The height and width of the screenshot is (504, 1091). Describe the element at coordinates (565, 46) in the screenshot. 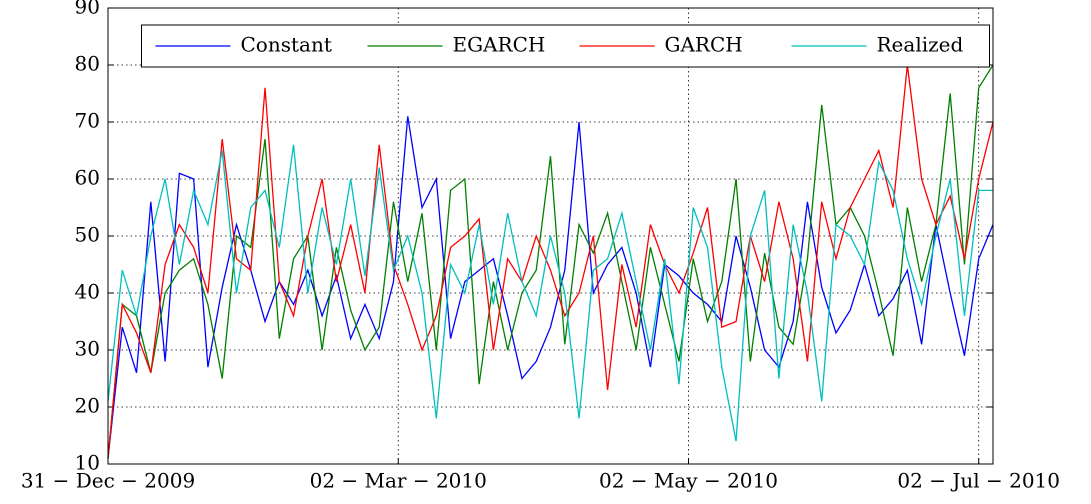

I see `legend: Constant EGARCH GARCH Realized` at that location.